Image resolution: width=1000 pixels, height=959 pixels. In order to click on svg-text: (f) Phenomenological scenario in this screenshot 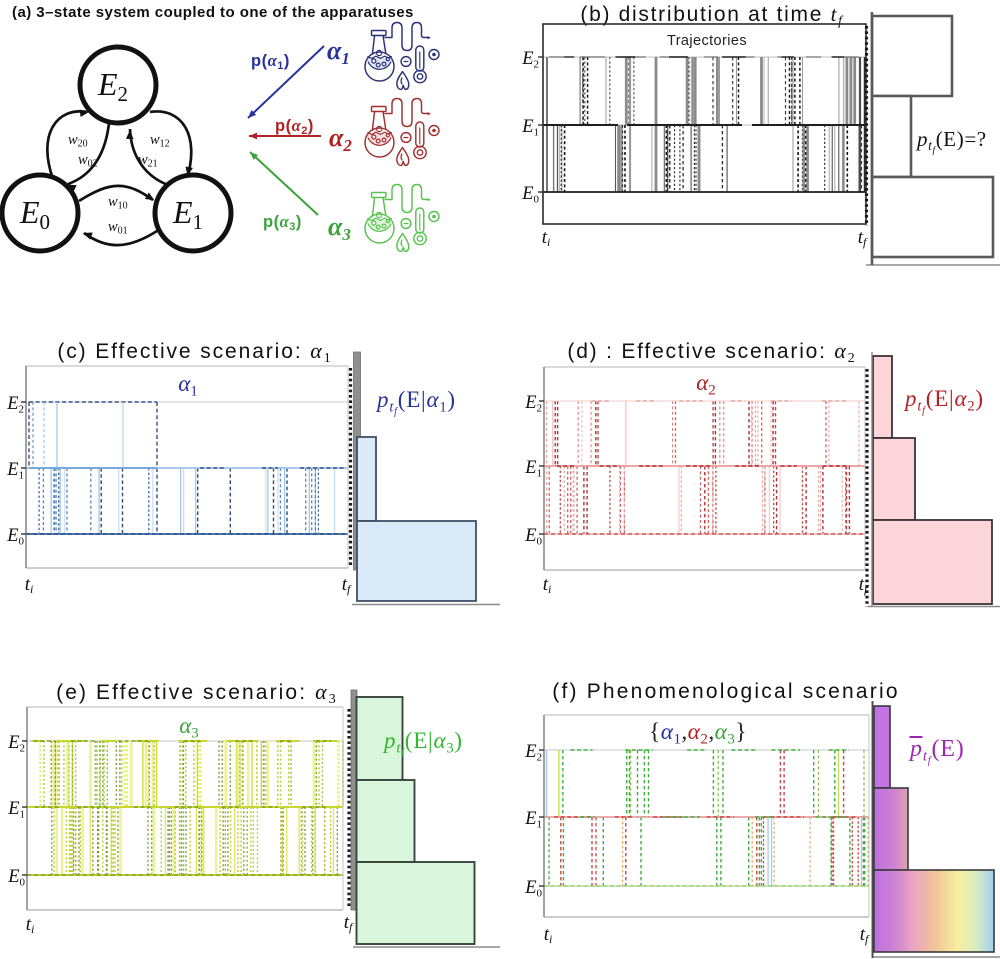, I will do `click(725, 691)`.